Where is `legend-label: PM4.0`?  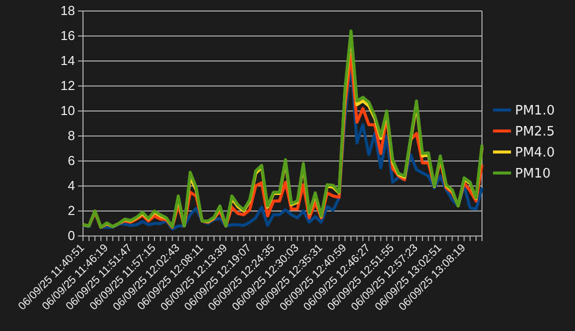
legend-label: PM4.0 is located at coordinates (535, 153).